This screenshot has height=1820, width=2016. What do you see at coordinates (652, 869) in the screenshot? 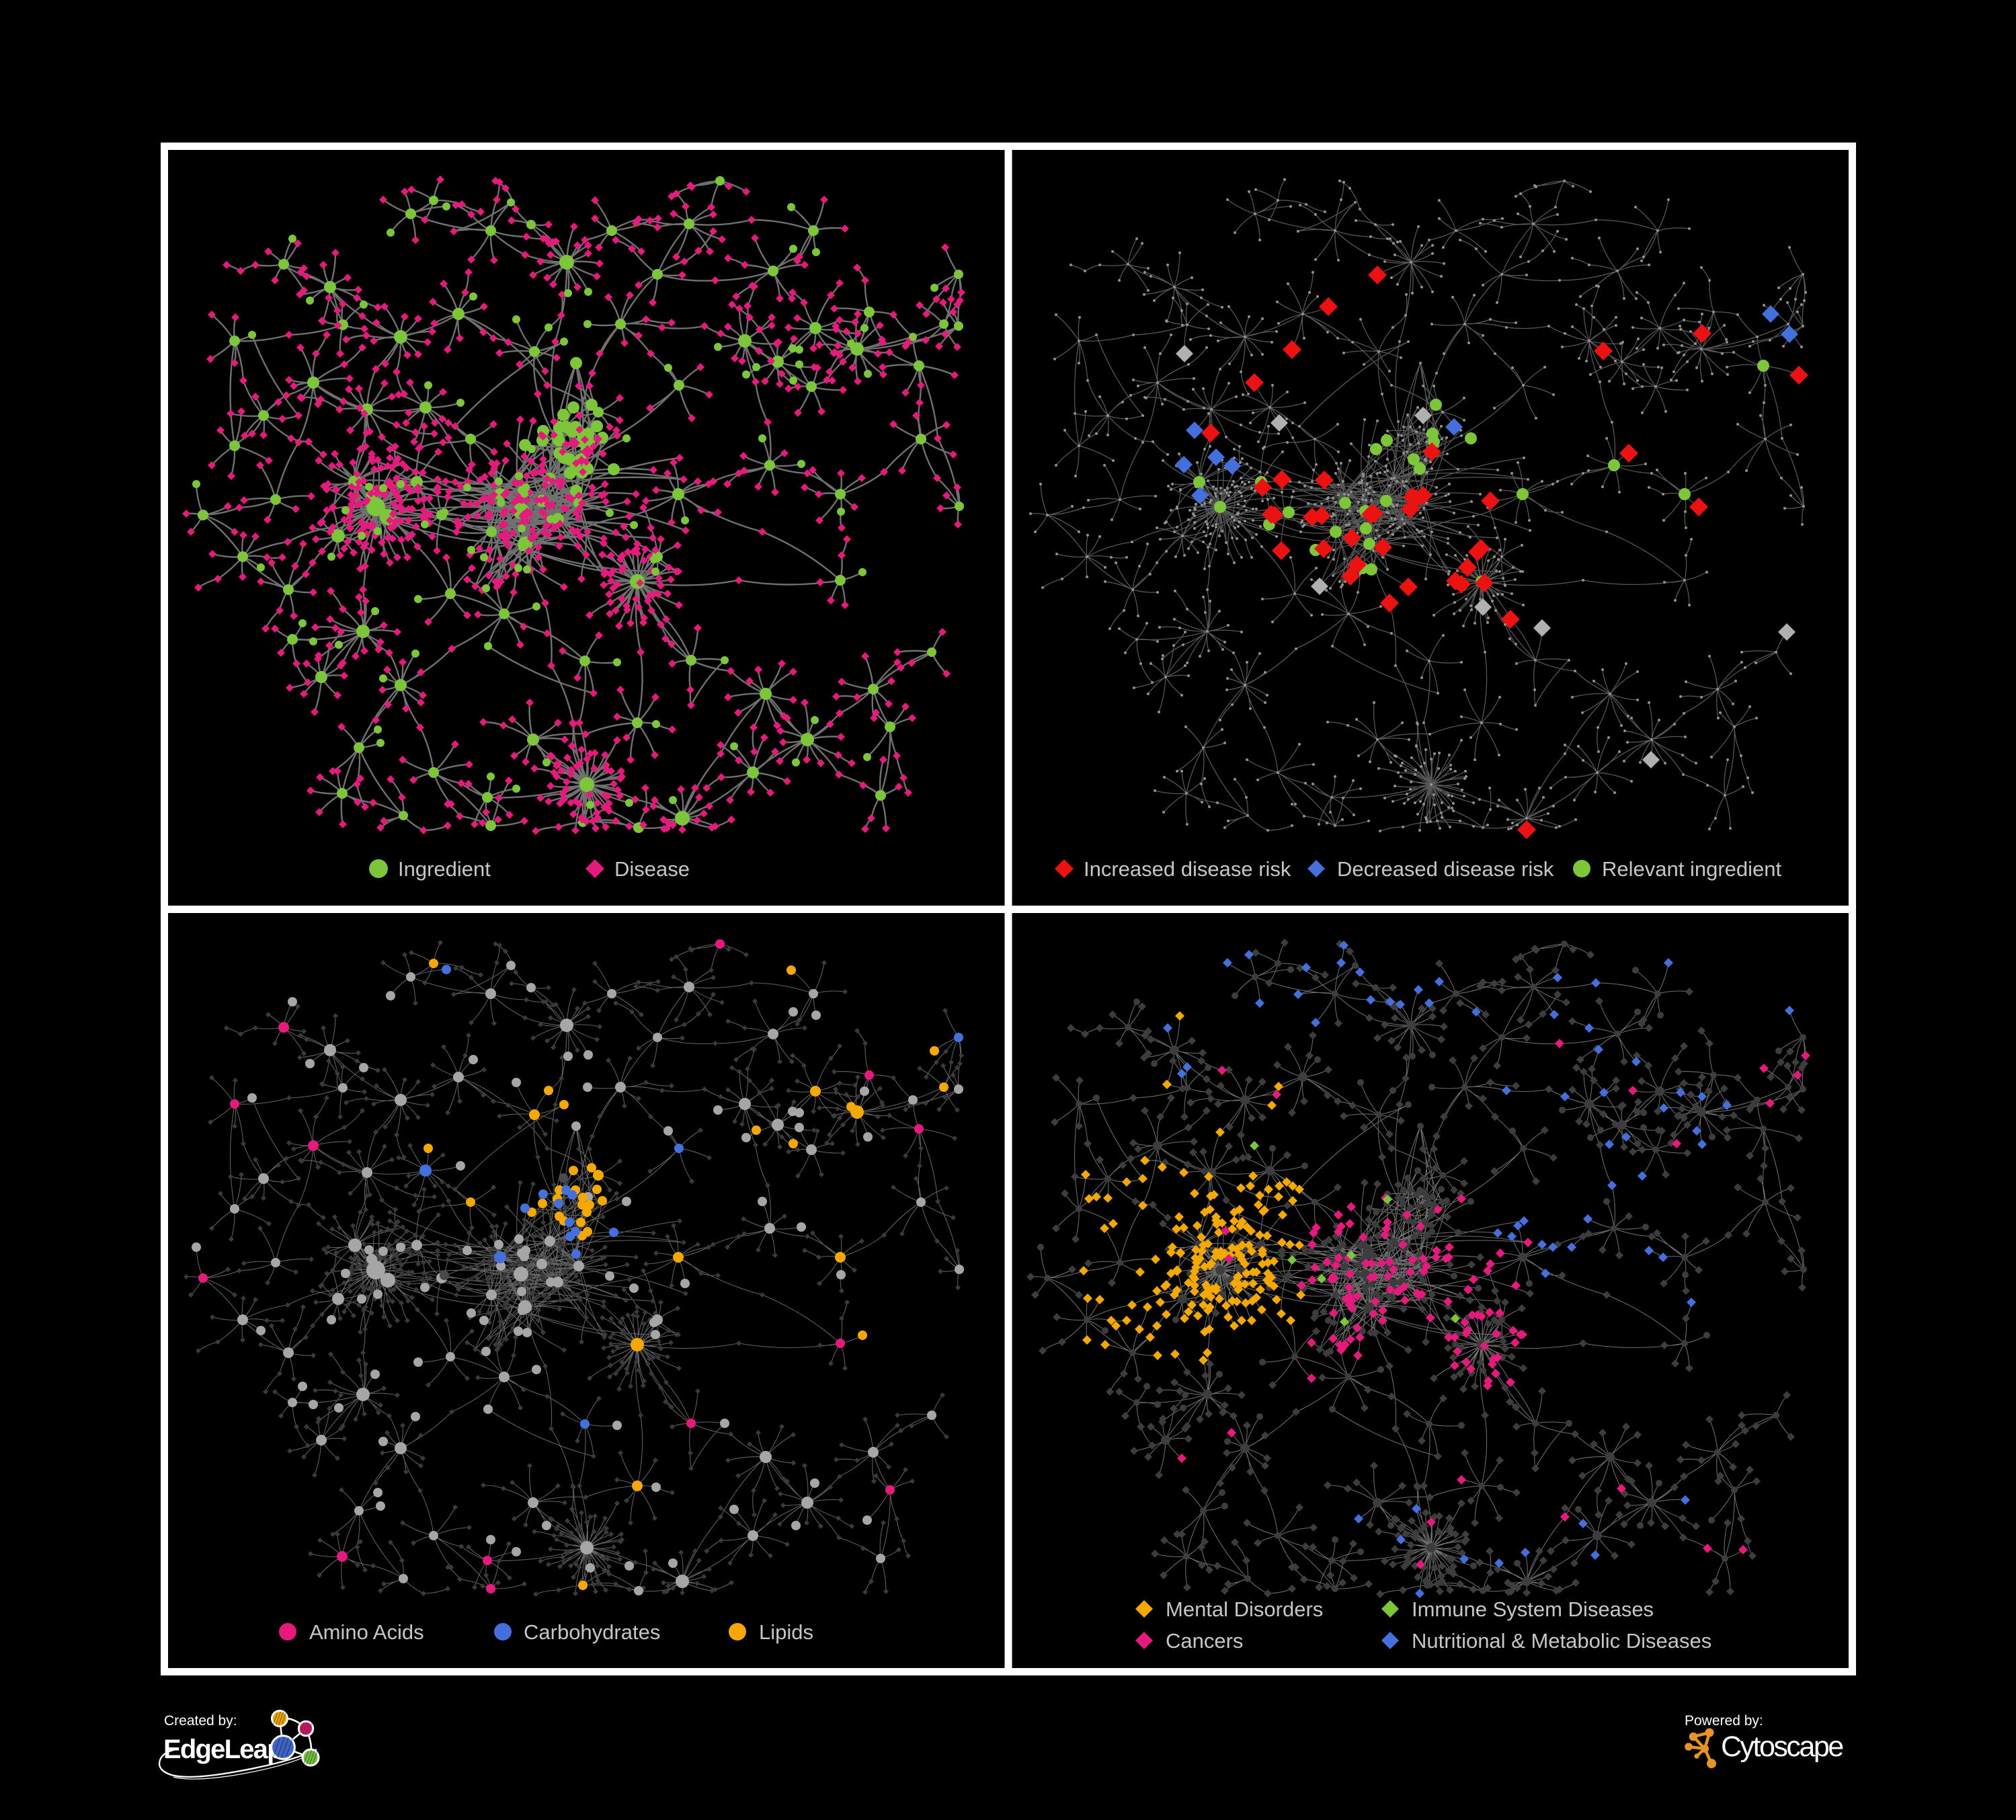
I see `svg-text: Disease` at bounding box center [652, 869].